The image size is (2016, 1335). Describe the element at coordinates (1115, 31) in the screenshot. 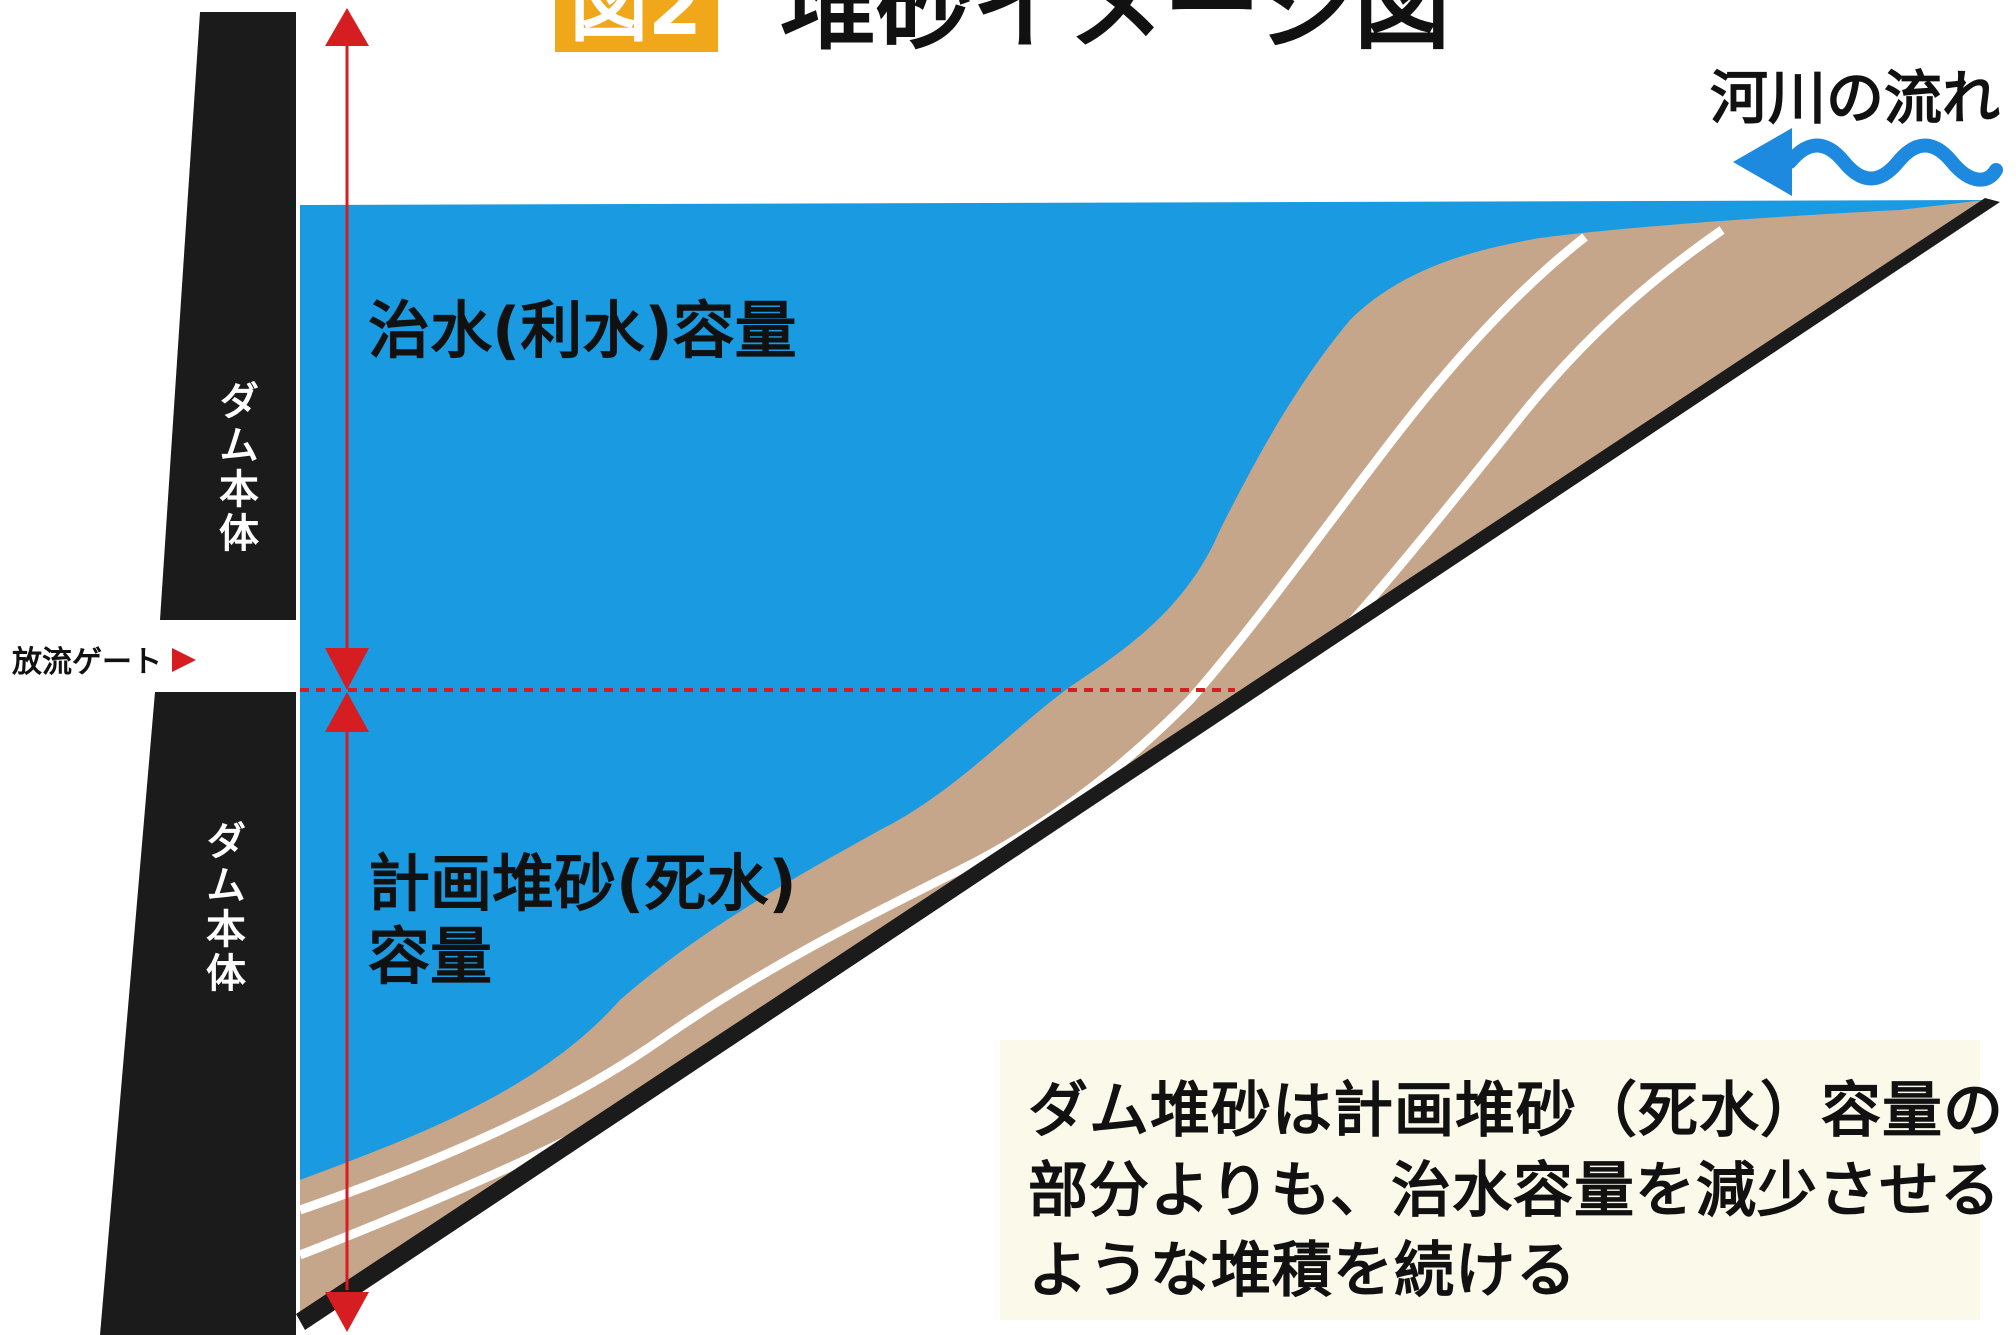

I see `figure-title: 堆砂イメージ図` at that location.